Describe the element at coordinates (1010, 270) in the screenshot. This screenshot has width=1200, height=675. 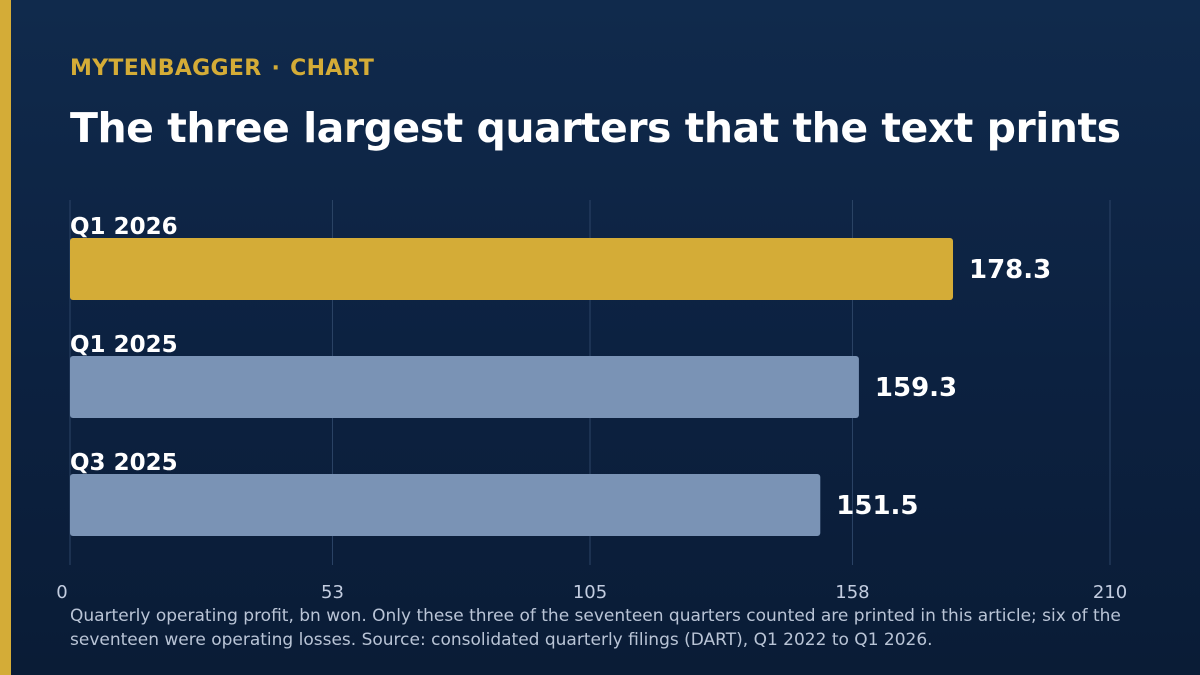
I see `bar-value-label: 178.3` at that location.